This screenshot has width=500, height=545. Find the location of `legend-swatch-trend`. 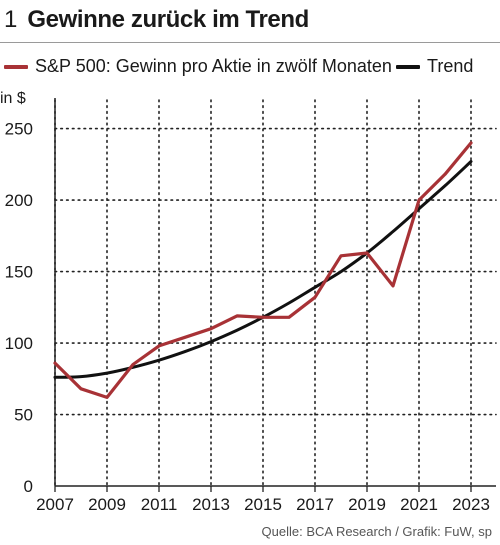

legend-swatch-trend is located at coordinates (408, 66).